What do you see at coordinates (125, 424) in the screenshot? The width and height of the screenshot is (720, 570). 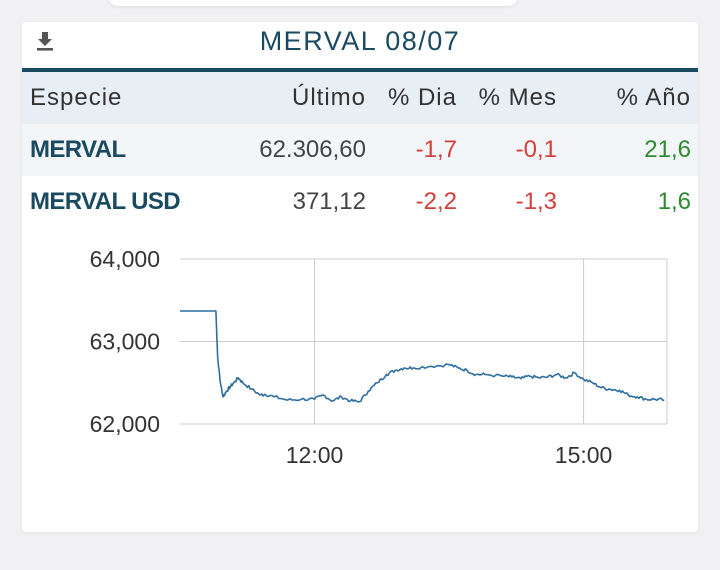 I see `y-tick-label: 62,000` at bounding box center [125, 424].